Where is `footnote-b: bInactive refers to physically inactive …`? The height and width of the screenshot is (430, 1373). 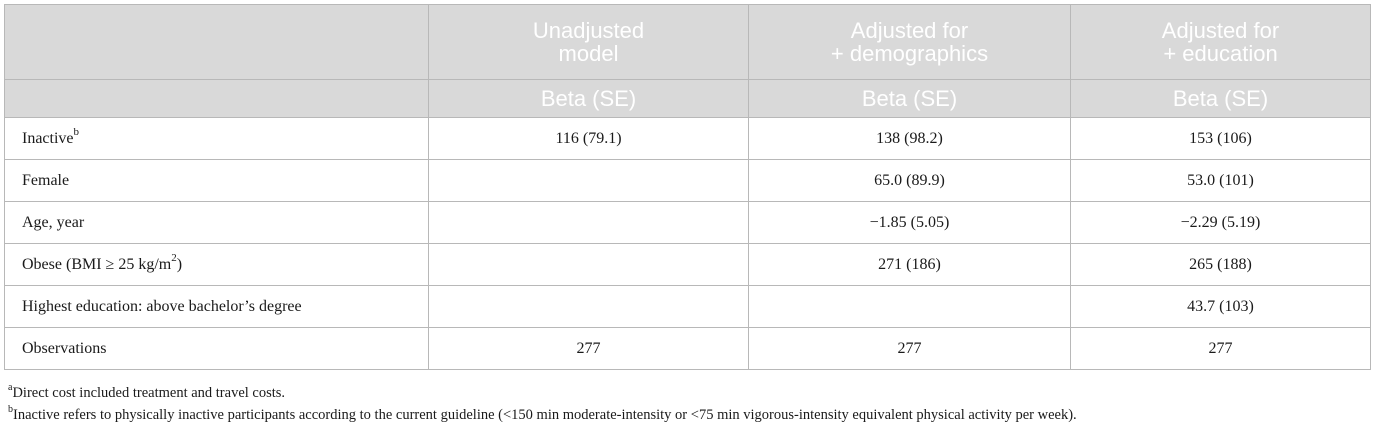 footnote-b: bInactive refers to physically inactive … is located at coordinates (542, 415).